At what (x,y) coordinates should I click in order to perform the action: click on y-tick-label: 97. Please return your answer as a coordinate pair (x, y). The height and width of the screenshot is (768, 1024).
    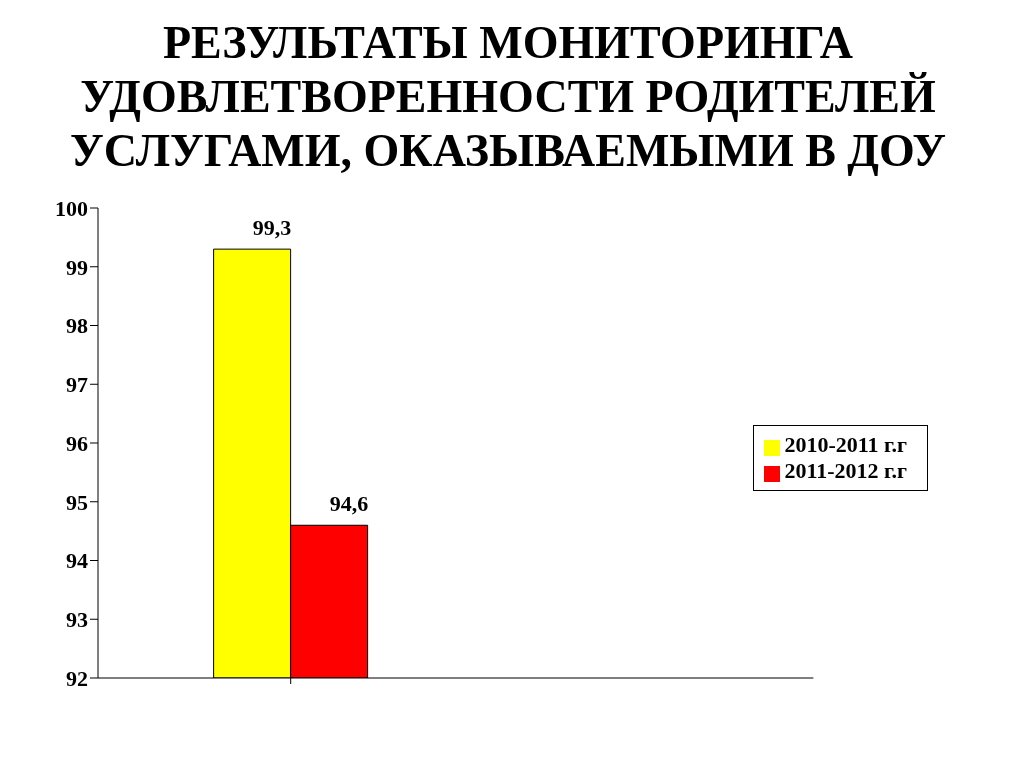
    Looking at the image, I should click on (77, 385).